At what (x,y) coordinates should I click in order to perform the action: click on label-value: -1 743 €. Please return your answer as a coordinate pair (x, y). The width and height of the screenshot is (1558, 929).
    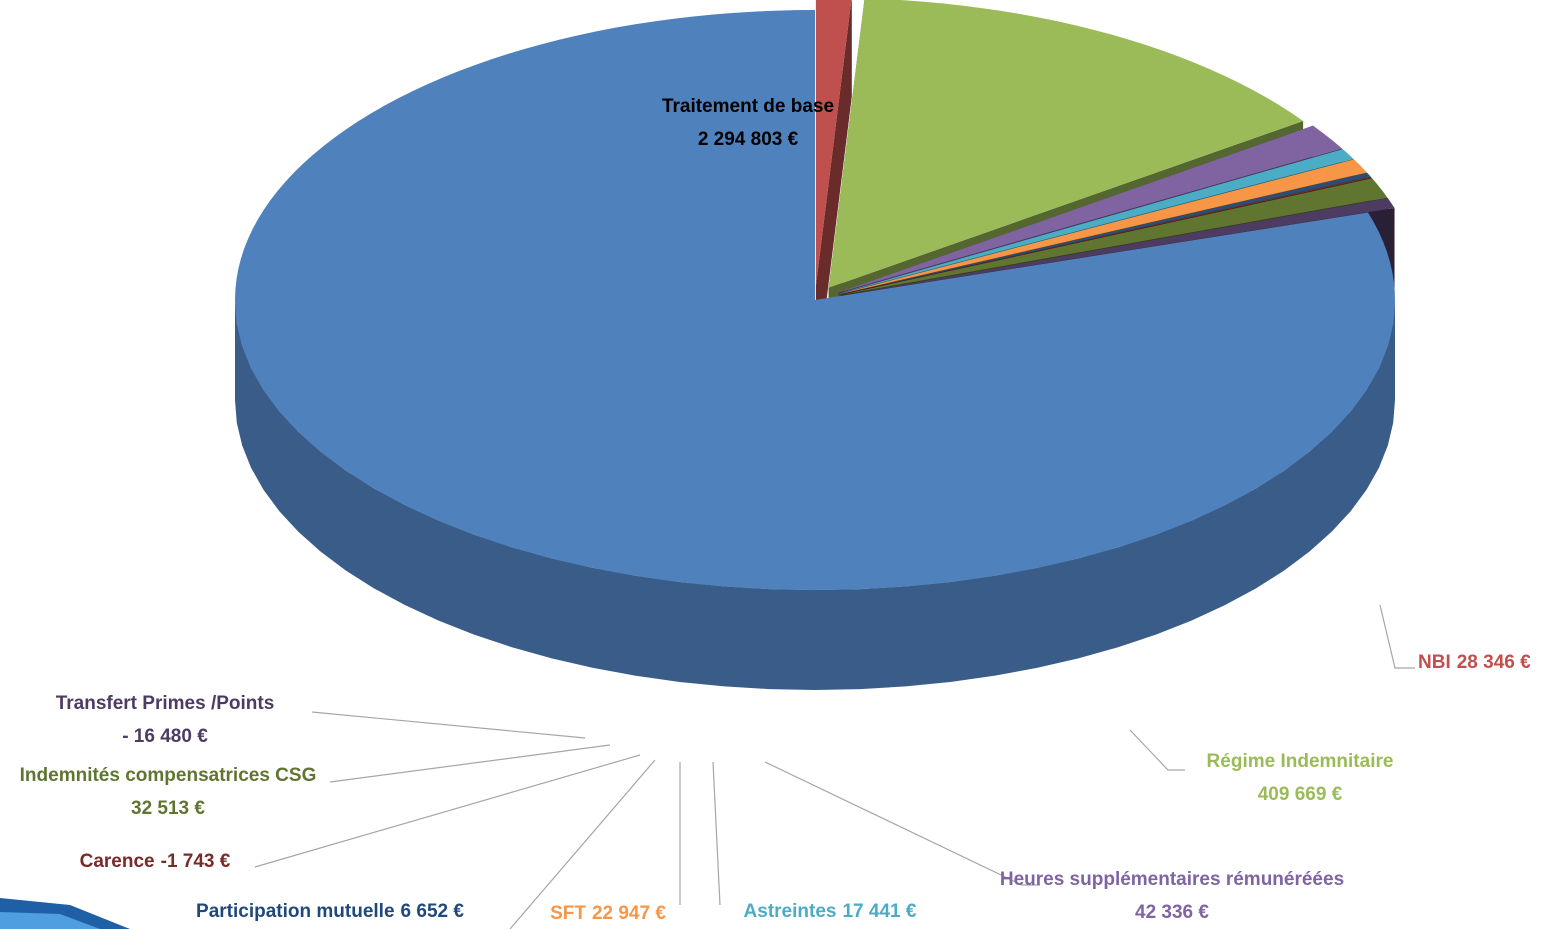
    Looking at the image, I should click on (196, 861).